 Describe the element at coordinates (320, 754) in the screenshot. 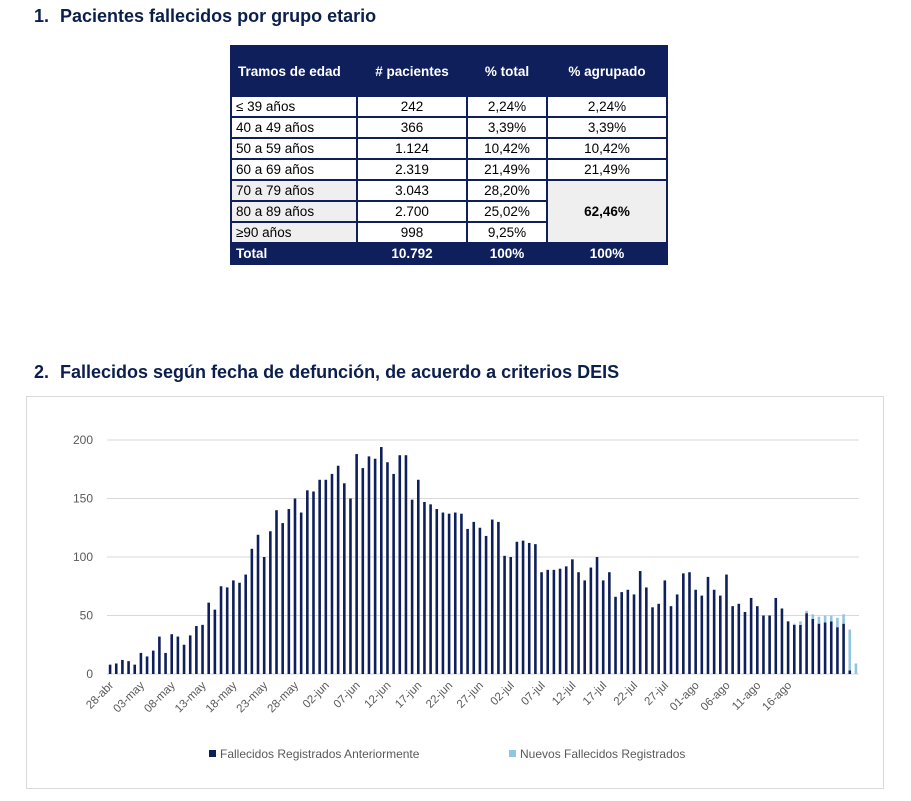

I see `legend-label: Fallecidos Registrados Anteriormente` at that location.